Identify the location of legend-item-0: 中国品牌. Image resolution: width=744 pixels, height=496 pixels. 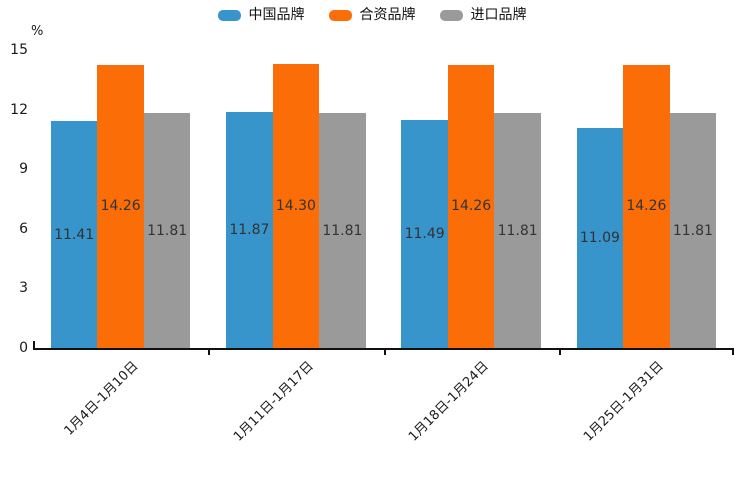
(261, 15).